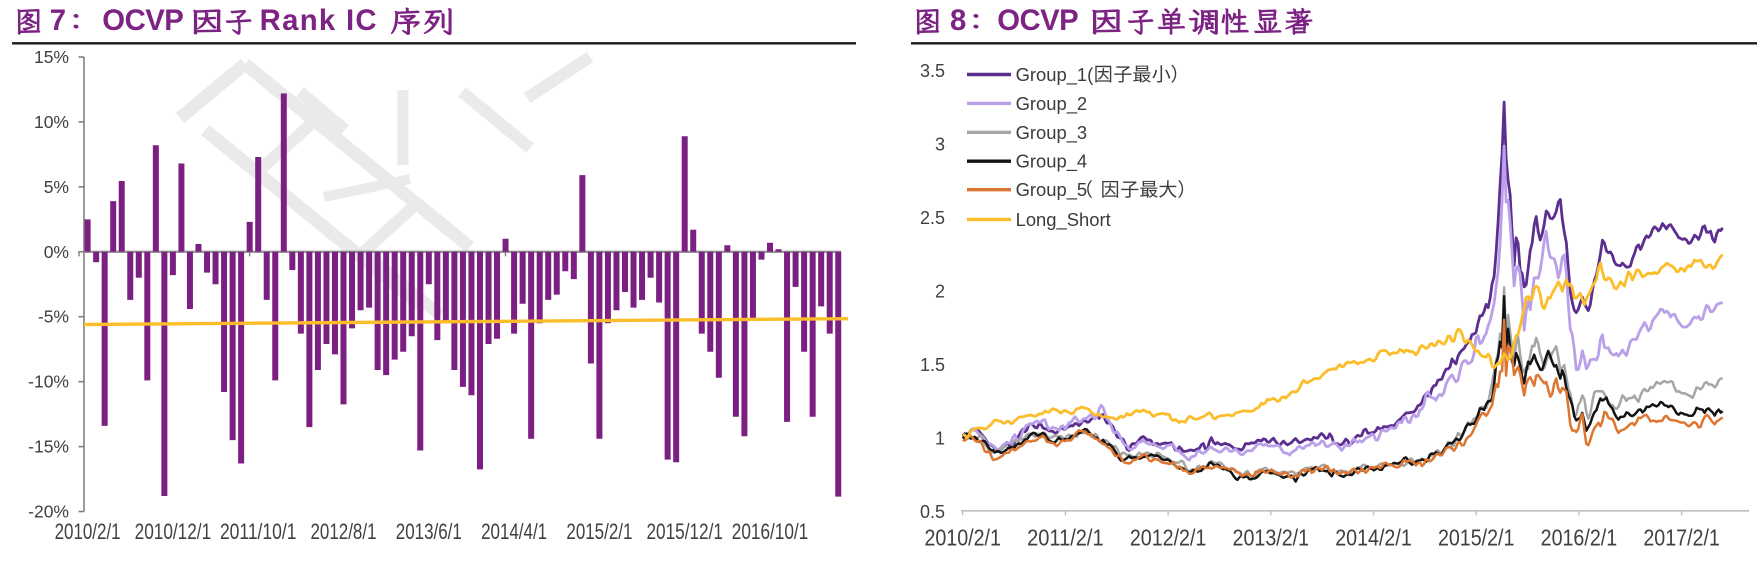  What do you see at coordinates (58, 20) in the screenshot?
I see `svg-text: 7` at bounding box center [58, 20].